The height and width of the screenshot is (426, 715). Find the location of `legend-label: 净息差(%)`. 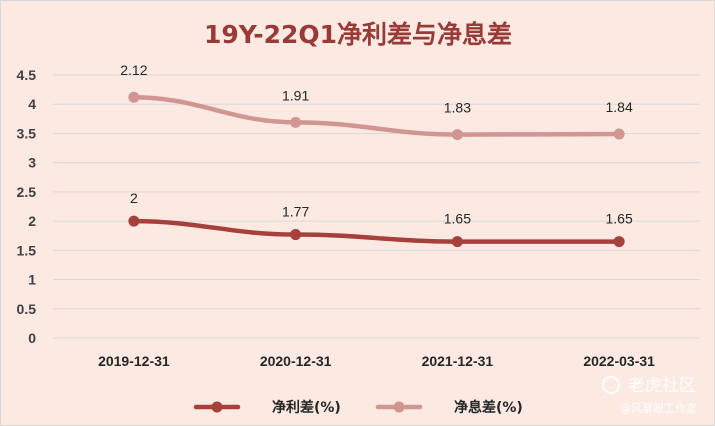

legend-label: 净息差(%) is located at coordinates (488, 407).